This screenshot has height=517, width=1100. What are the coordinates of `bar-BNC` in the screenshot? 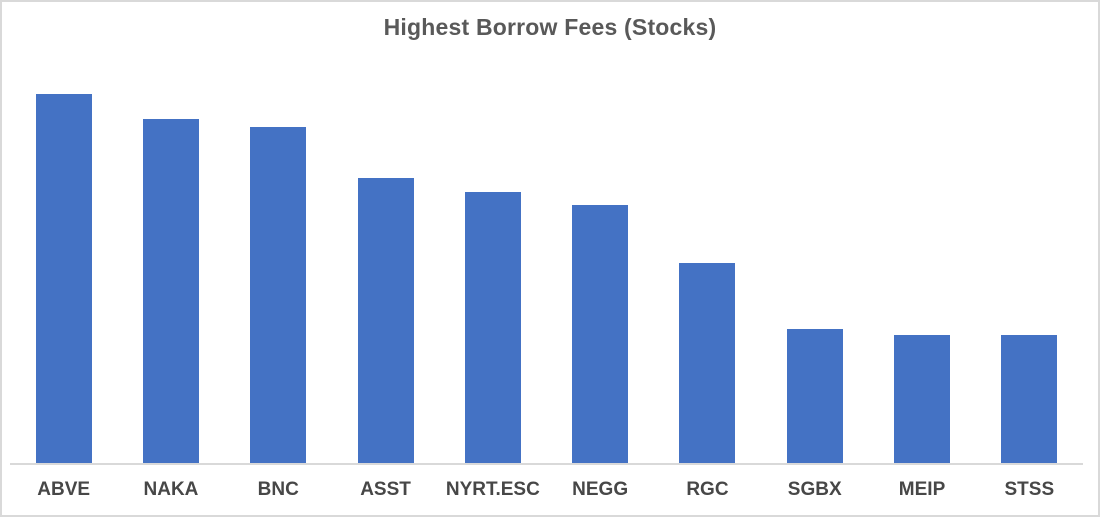 It's located at (278, 295).